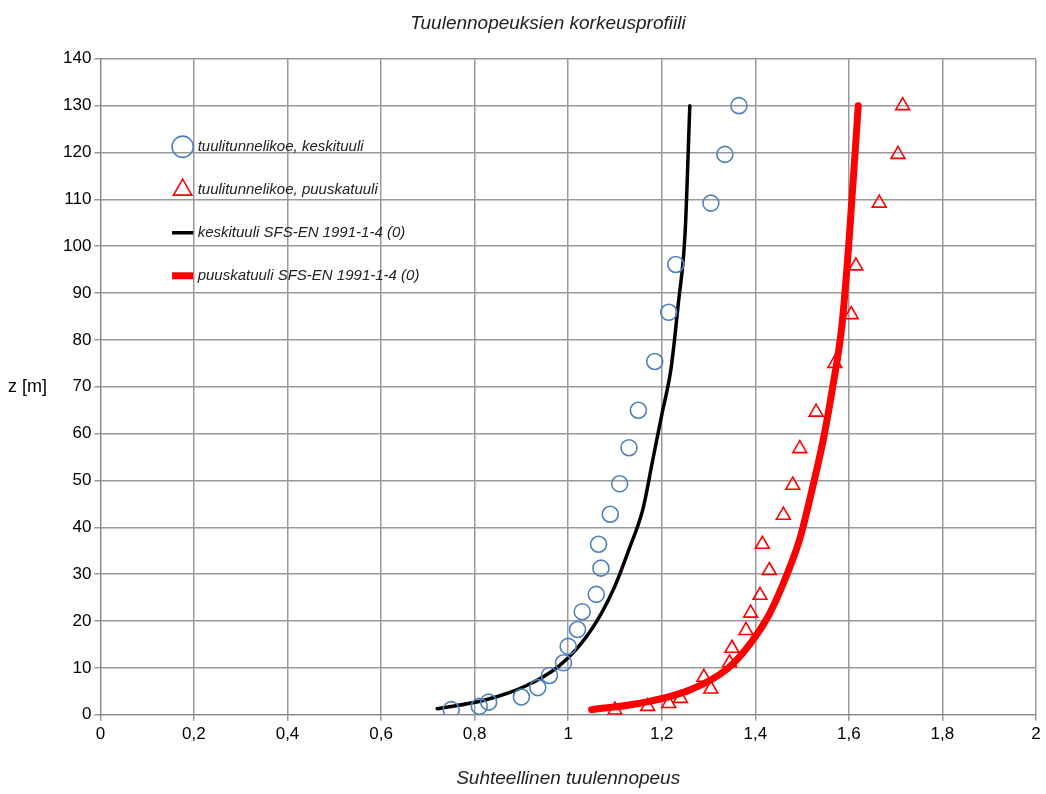 The height and width of the screenshot is (794, 1046). Describe the element at coordinates (82, 339) in the screenshot. I see `y-tick-label: 80` at that location.